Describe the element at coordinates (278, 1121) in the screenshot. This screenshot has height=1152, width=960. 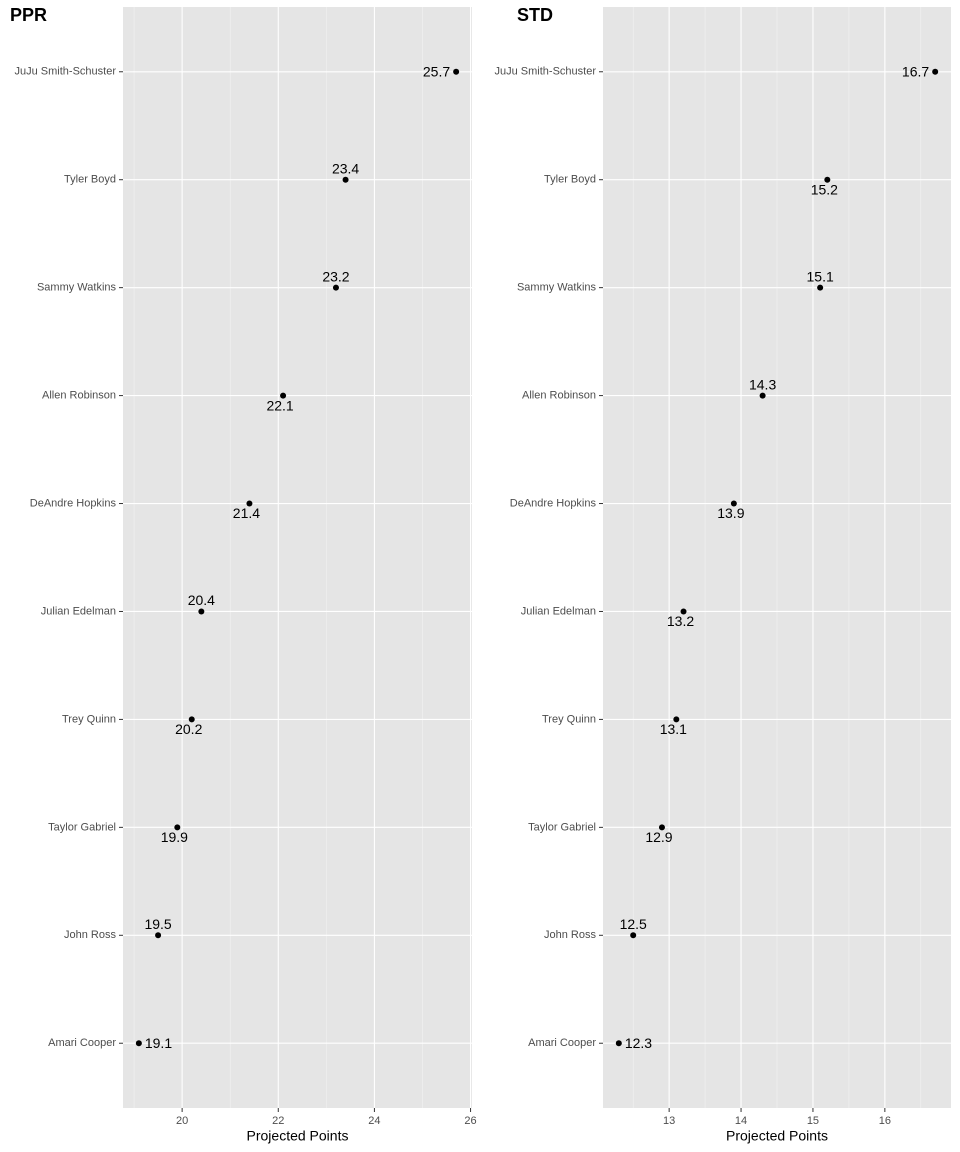
I see `x-tick-label: 22` at that location.